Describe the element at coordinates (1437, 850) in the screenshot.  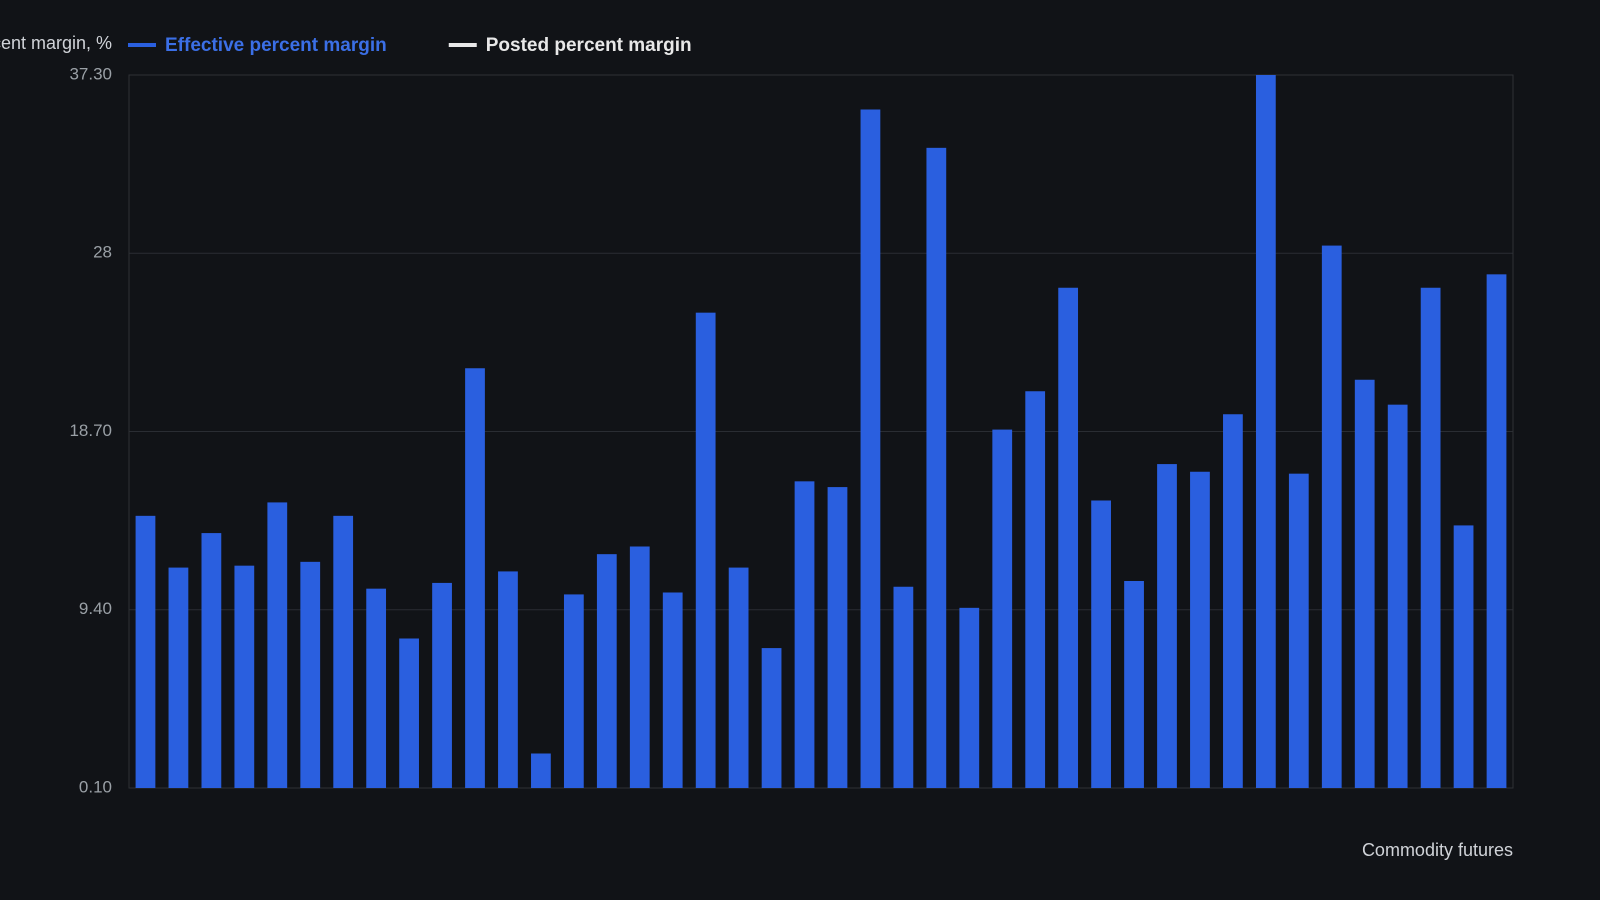
I see `x-axis-label: Commodity futures` at that location.